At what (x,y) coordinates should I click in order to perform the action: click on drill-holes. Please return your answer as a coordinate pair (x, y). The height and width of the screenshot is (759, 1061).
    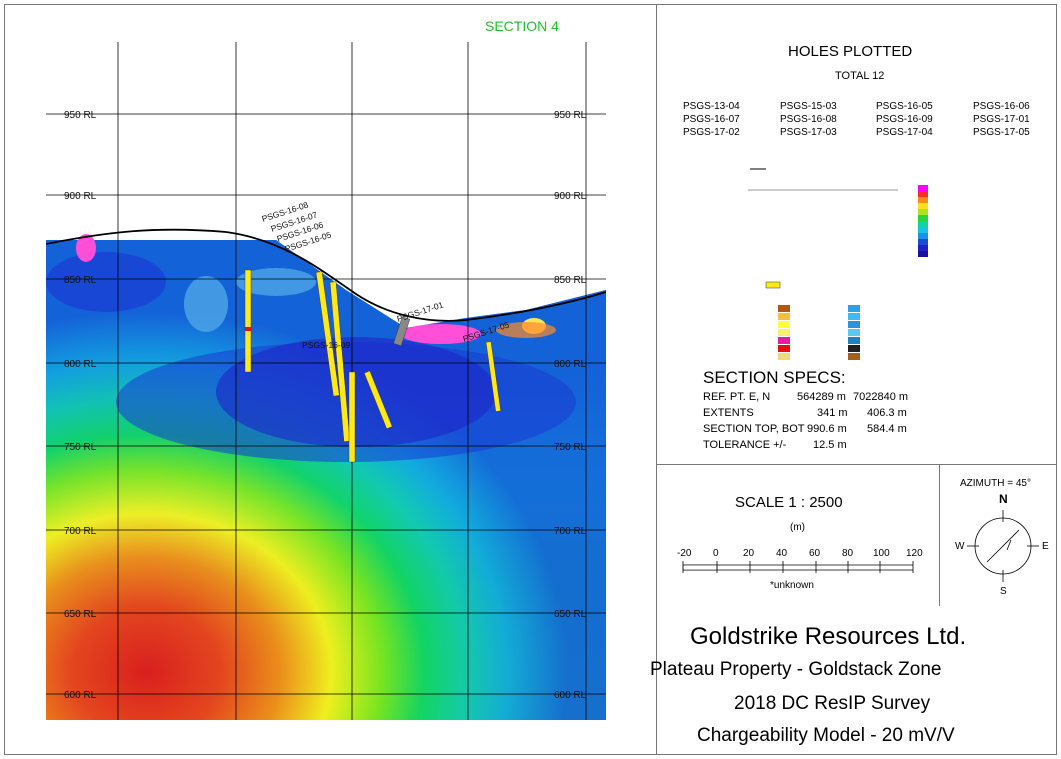
    Looking at the image, I should click on (372, 366).